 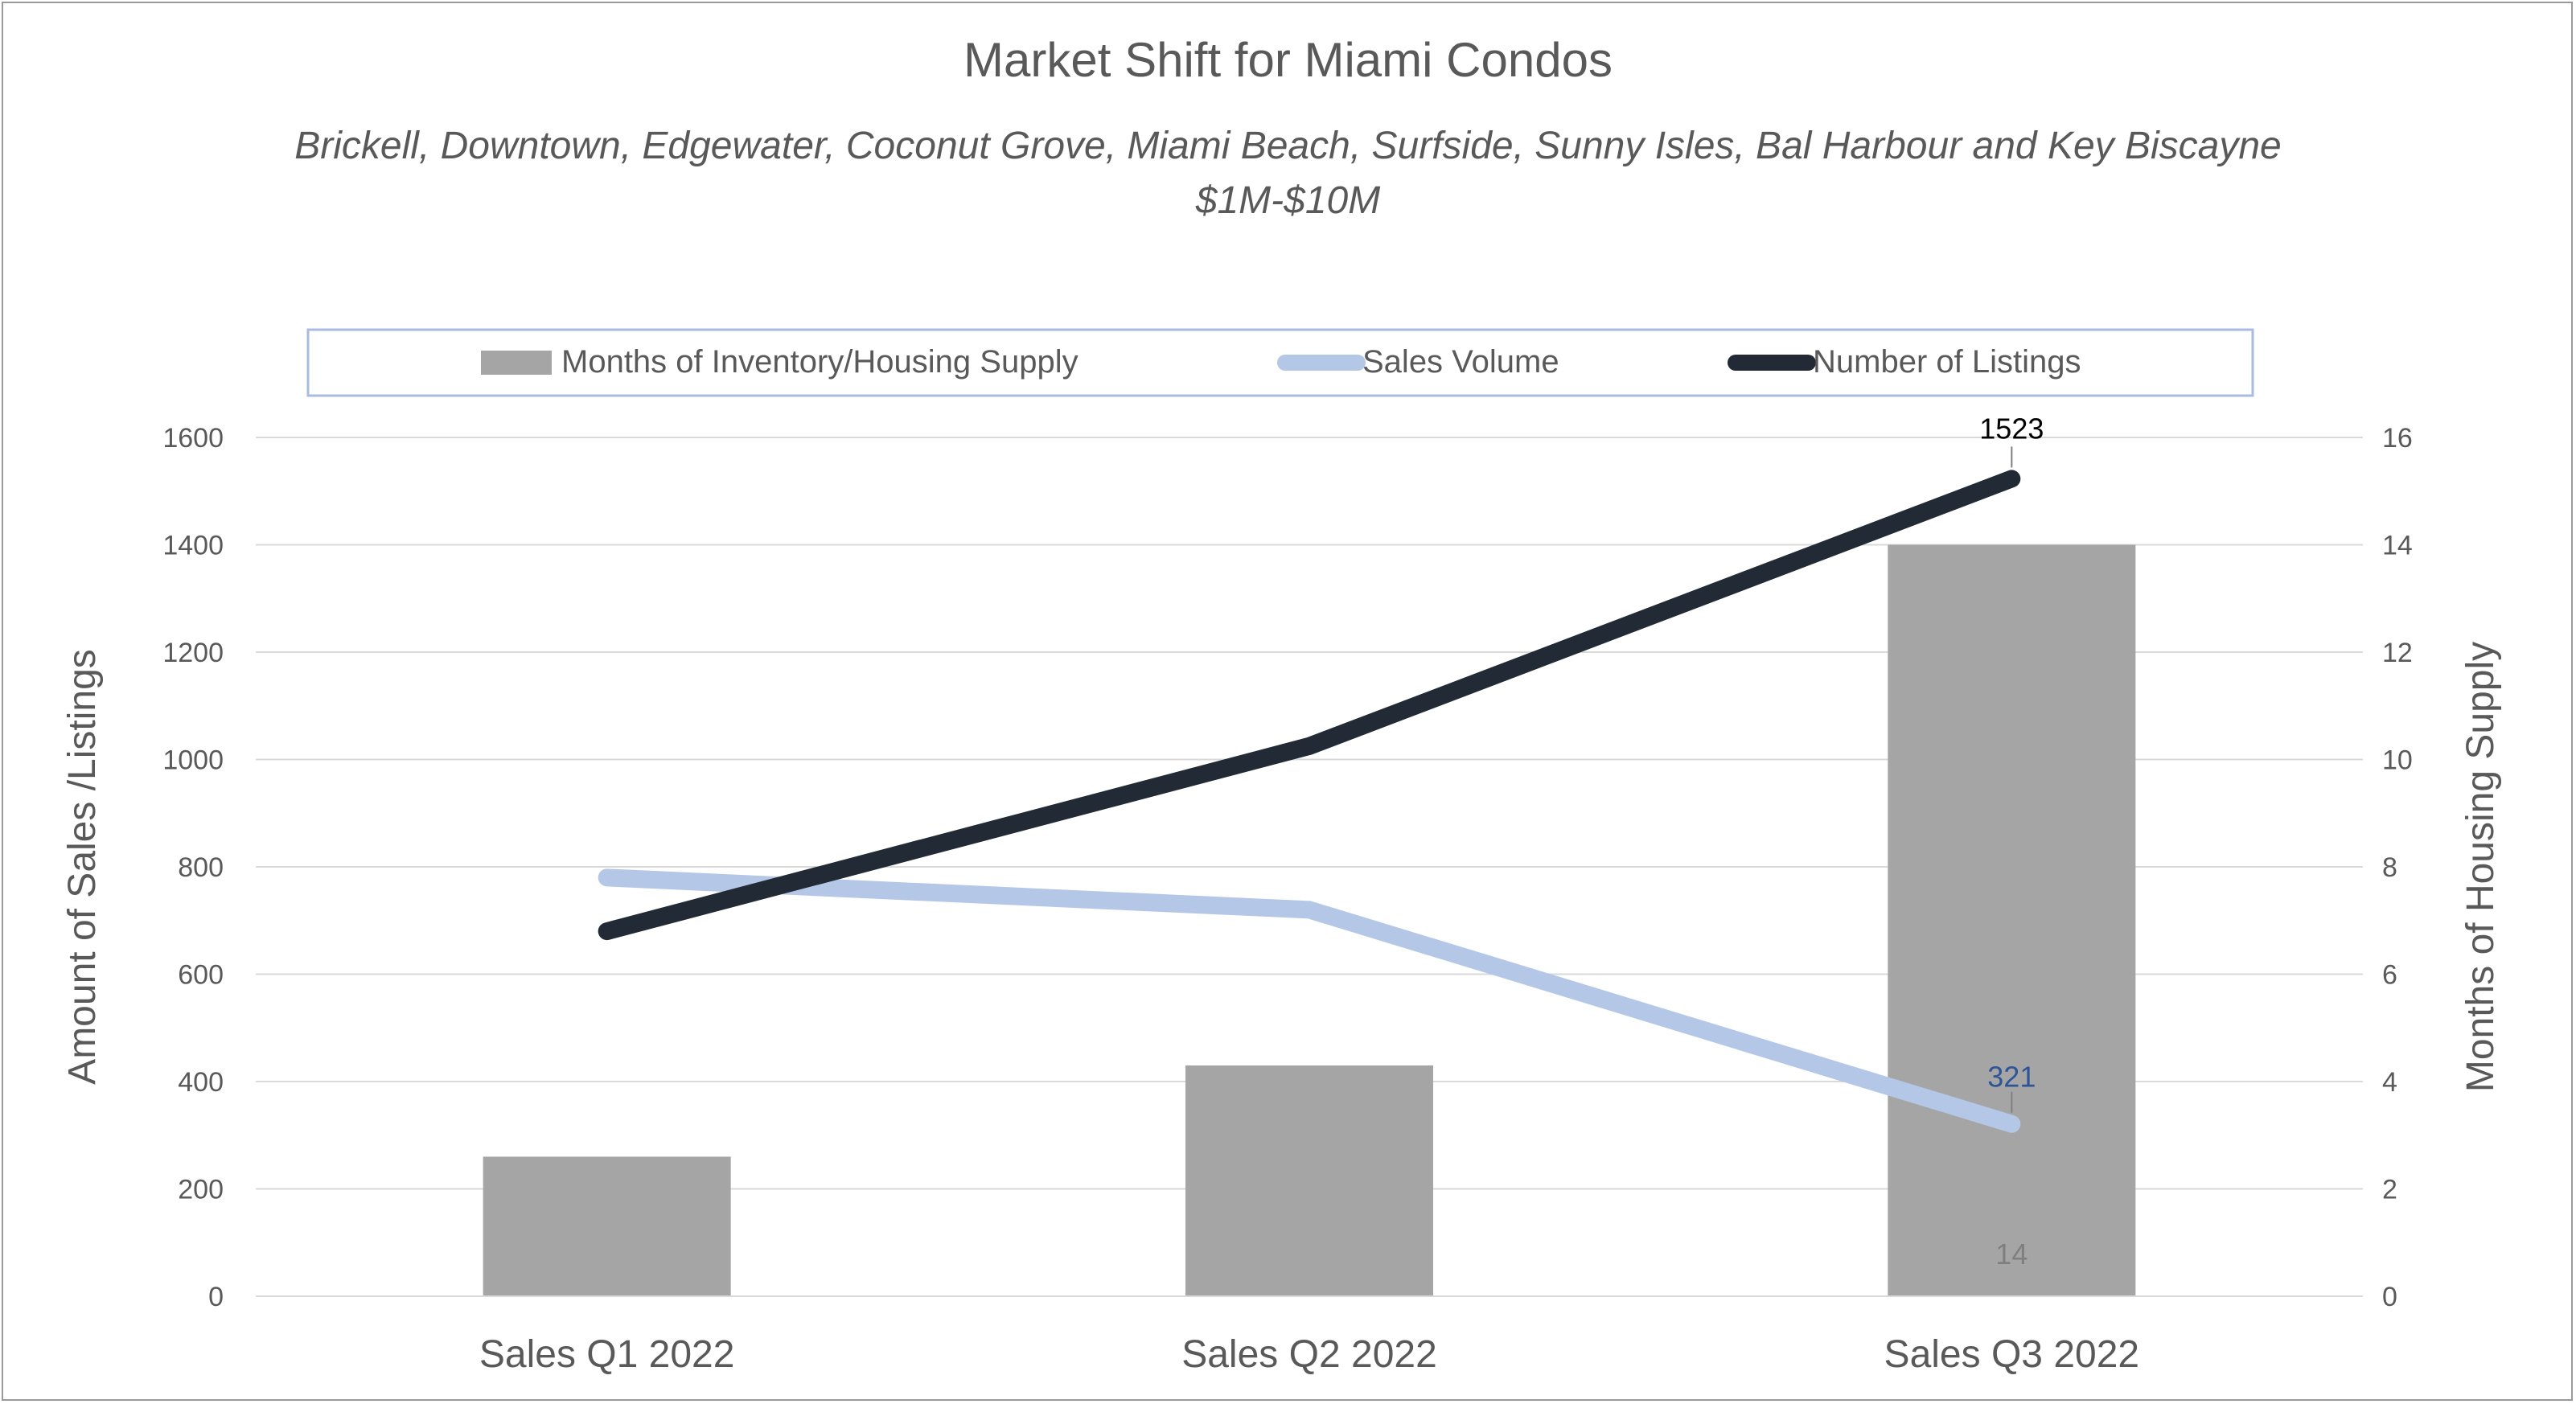 What do you see at coordinates (2389, 1082) in the screenshot?
I see `y-right-tick-label: 4` at bounding box center [2389, 1082].